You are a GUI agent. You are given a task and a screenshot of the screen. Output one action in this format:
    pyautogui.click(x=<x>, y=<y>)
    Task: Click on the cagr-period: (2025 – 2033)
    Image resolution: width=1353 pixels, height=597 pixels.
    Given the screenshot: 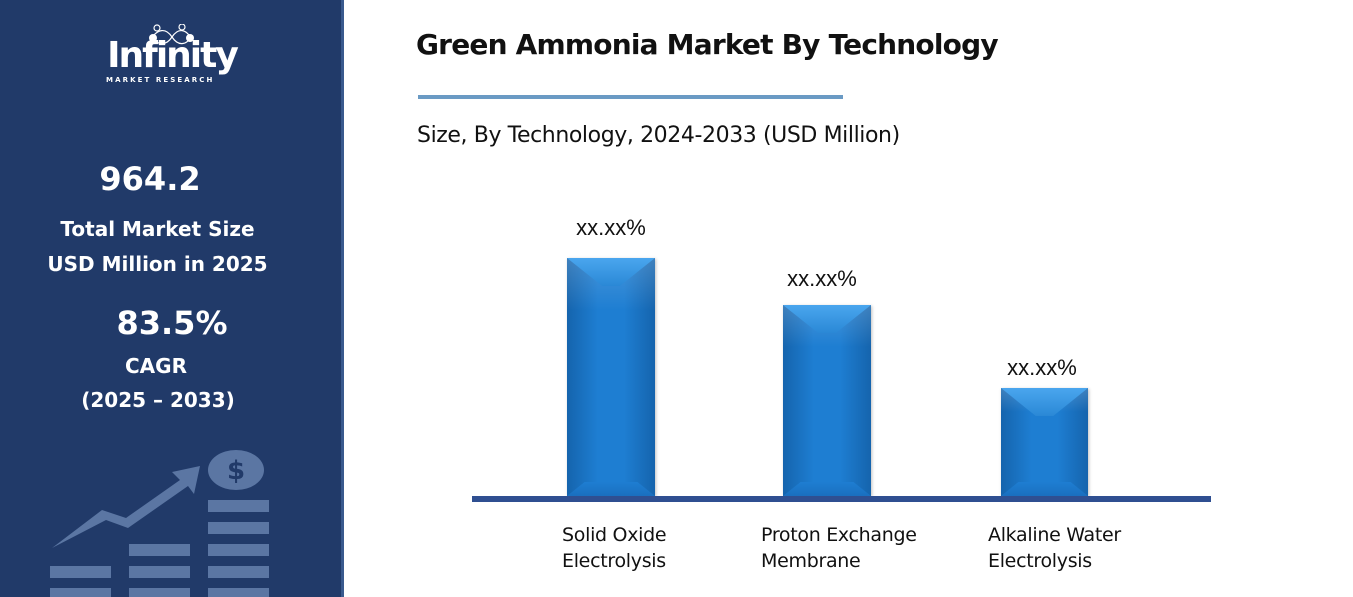 What is the action you would take?
    pyautogui.click(x=158, y=400)
    